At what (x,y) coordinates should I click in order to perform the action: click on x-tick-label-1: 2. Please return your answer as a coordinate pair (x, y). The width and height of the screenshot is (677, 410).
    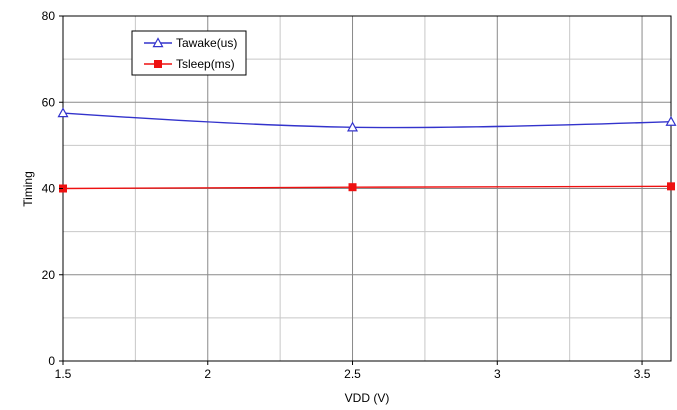
    Looking at the image, I should click on (207, 374).